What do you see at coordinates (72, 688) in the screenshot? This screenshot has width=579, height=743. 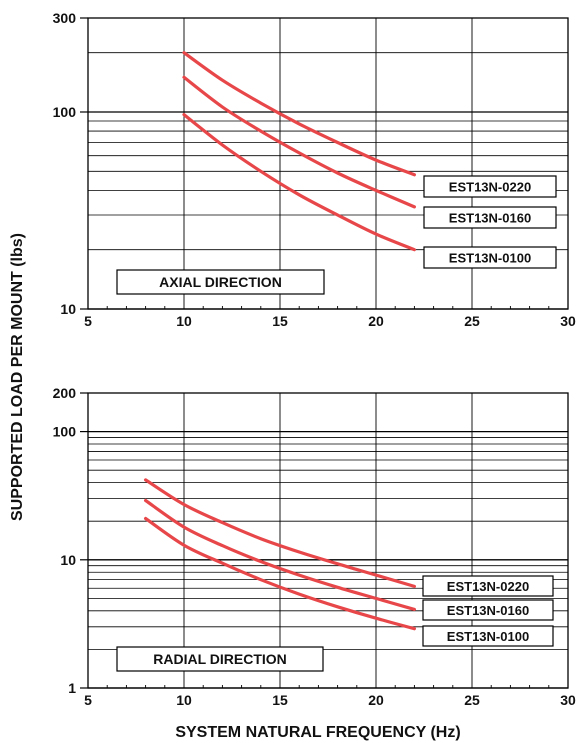 I see `y-tick-label: 1` at bounding box center [72, 688].